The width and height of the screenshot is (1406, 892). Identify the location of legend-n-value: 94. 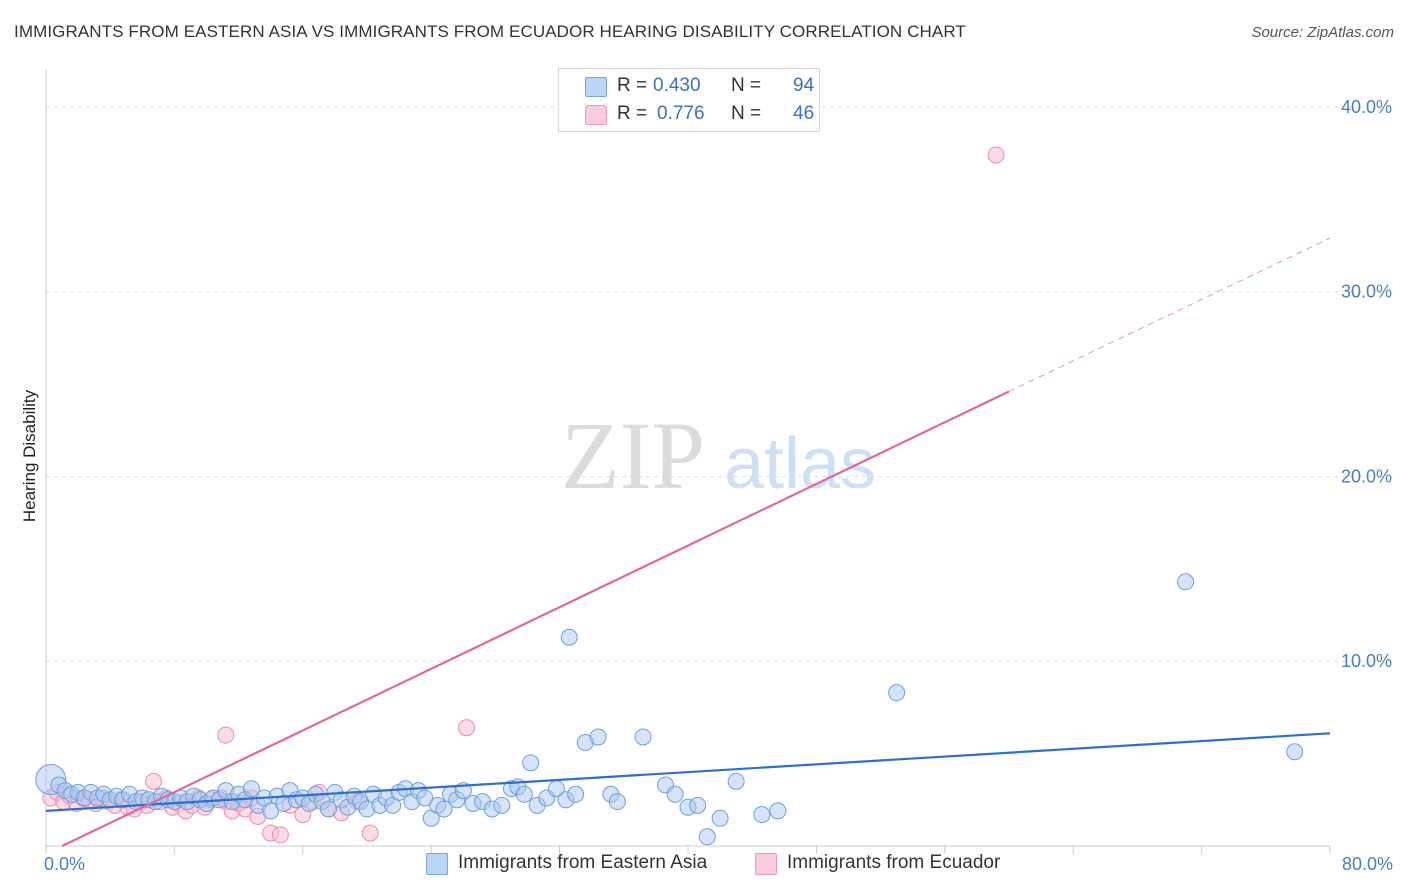
(804, 85).